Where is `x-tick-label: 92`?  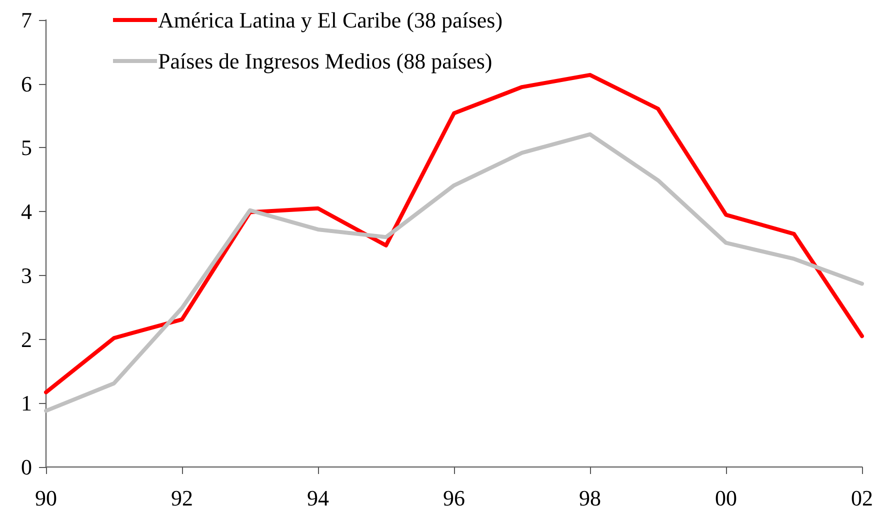 x-tick-label: 92 is located at coordinates (182, 498).